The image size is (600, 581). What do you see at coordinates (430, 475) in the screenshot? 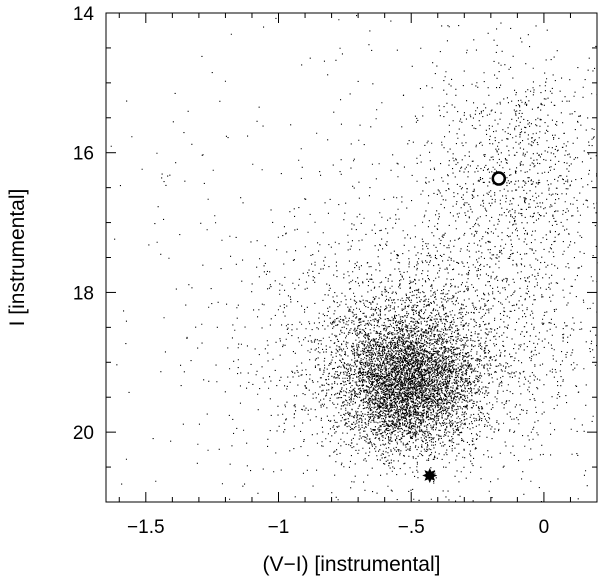
I see `filled-star-marker` at bounding box center [430, 475].